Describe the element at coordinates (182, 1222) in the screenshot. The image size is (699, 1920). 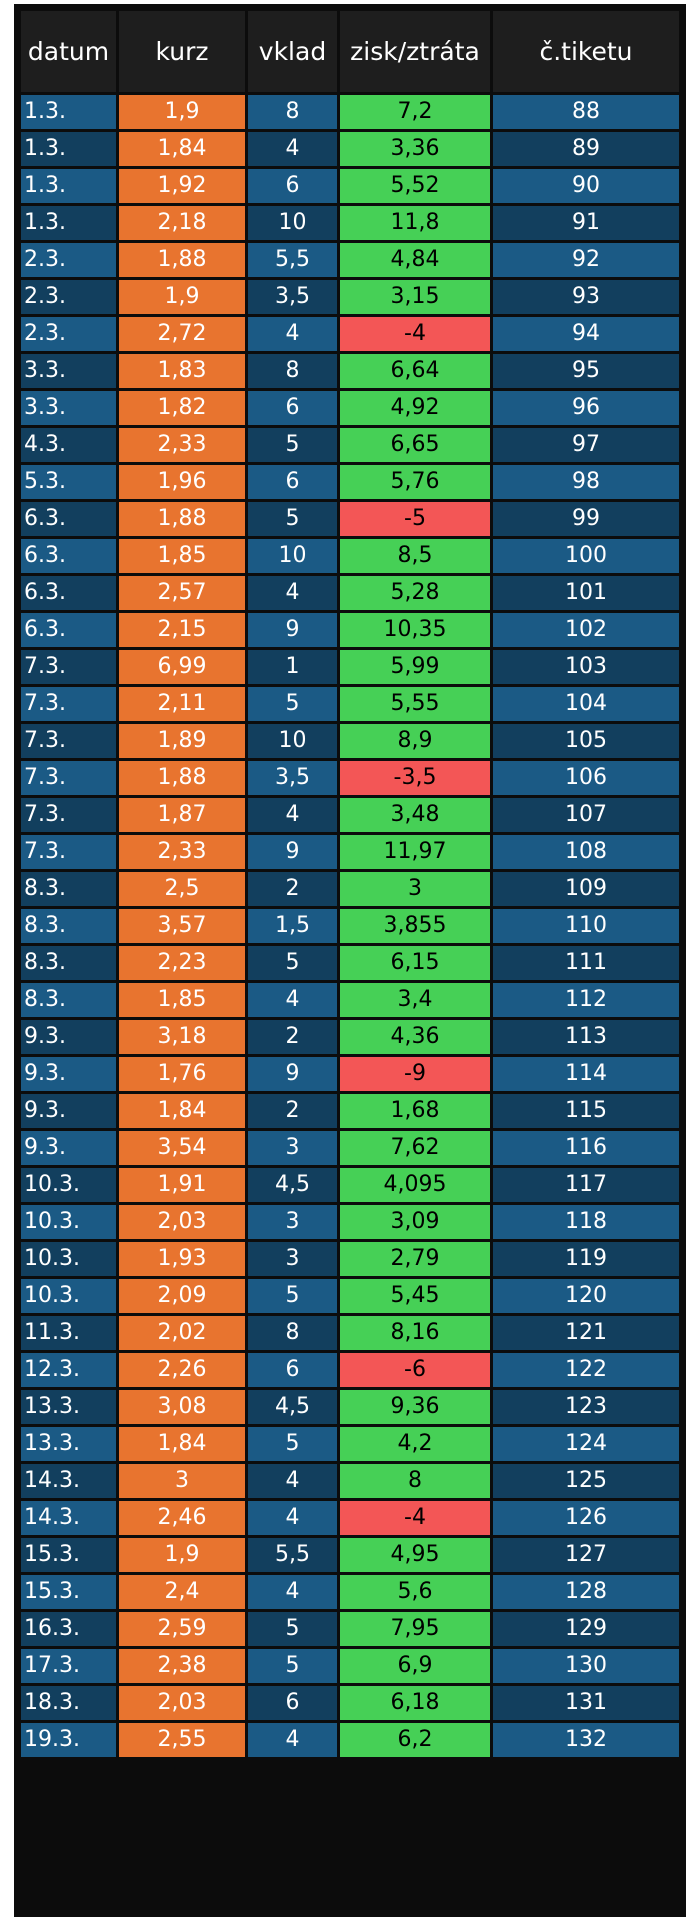
I see `cell-kurz: 2,03` at that location.